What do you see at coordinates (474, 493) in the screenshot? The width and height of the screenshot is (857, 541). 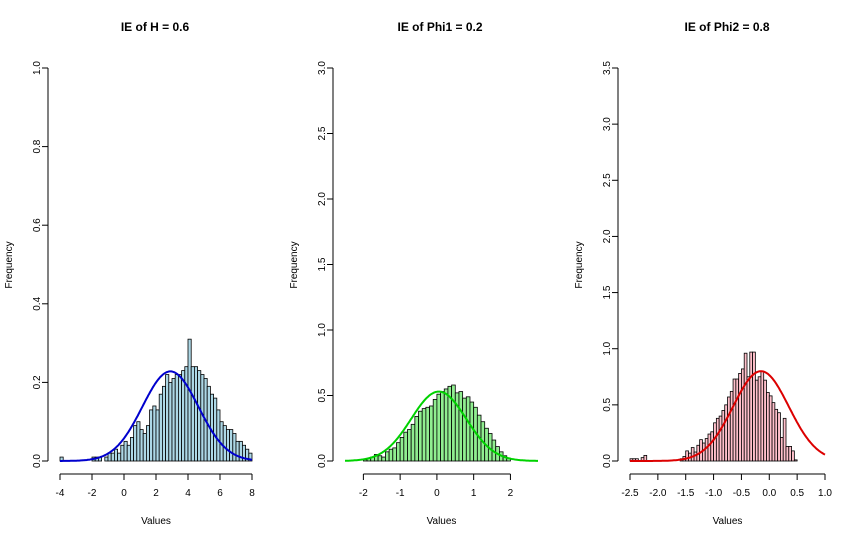 I see `x-tick-label: 1` at bounding box center [474, 493].